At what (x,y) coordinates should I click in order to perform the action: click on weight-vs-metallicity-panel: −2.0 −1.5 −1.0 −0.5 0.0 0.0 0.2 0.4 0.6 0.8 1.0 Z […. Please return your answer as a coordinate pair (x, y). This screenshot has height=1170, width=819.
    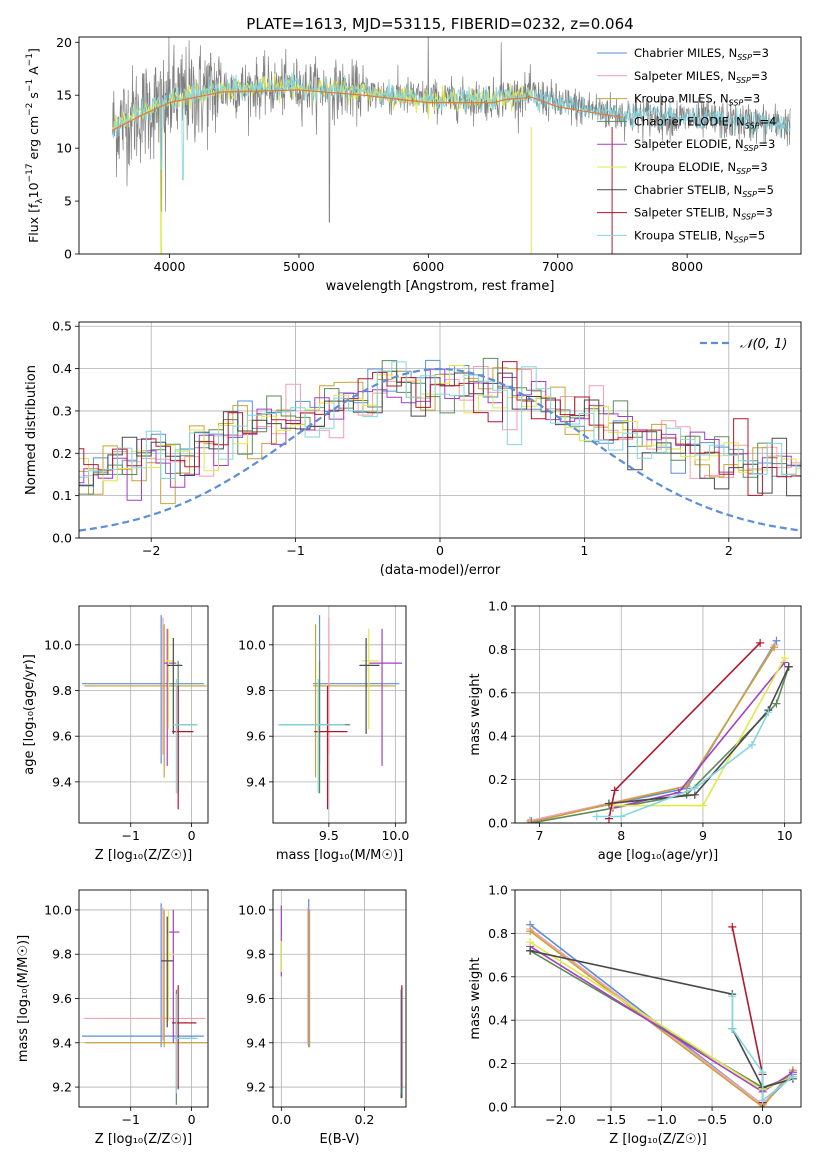
    Looking at the image, I should click on (635, 1015).